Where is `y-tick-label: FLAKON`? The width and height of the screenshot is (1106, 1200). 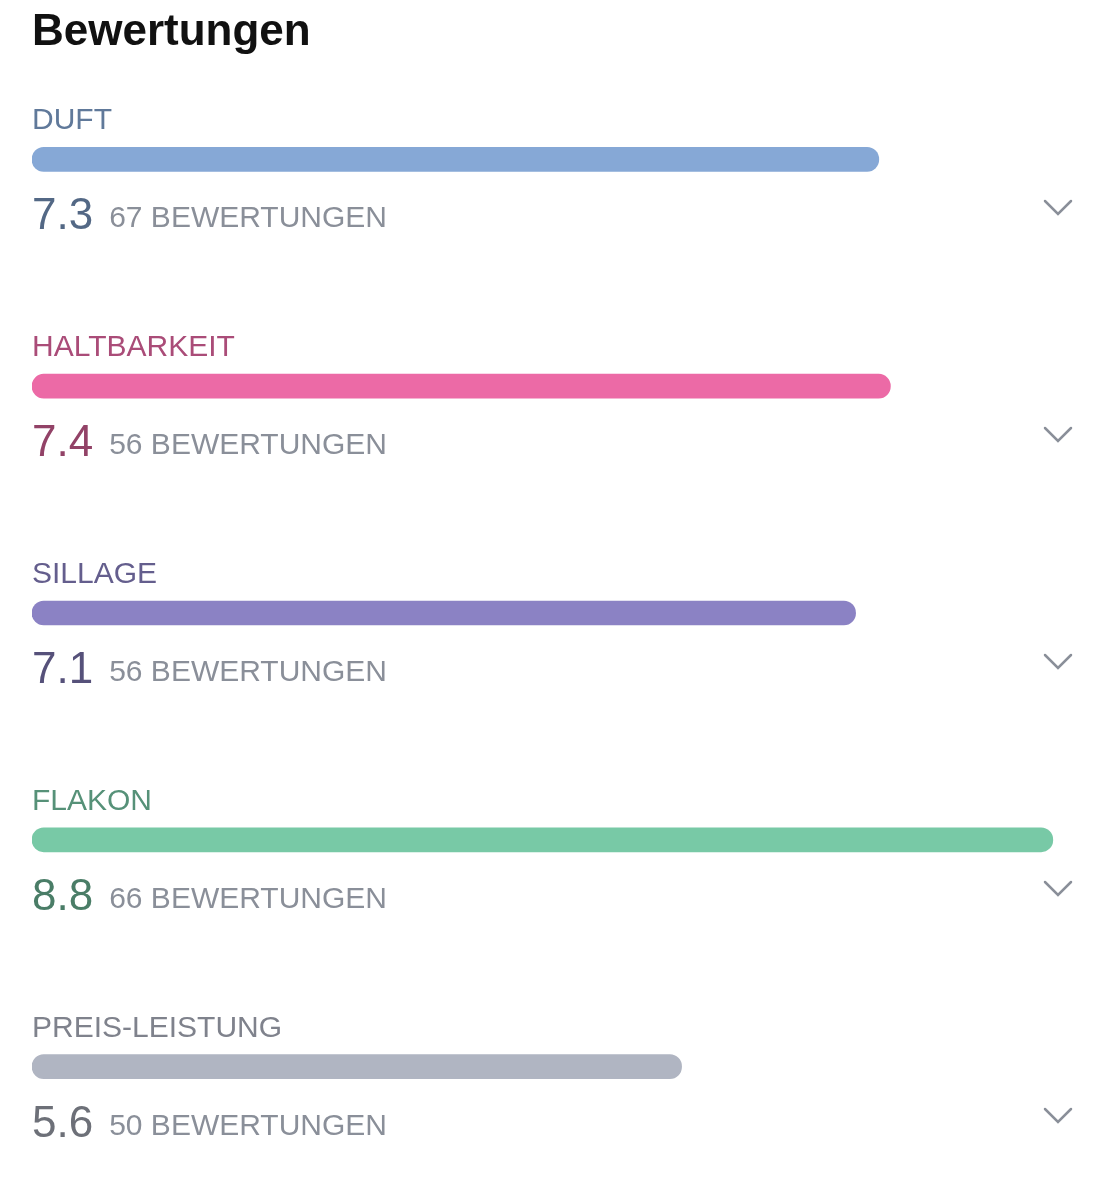
y-tick-label: FLAKON is located at coordinates (92, 799).